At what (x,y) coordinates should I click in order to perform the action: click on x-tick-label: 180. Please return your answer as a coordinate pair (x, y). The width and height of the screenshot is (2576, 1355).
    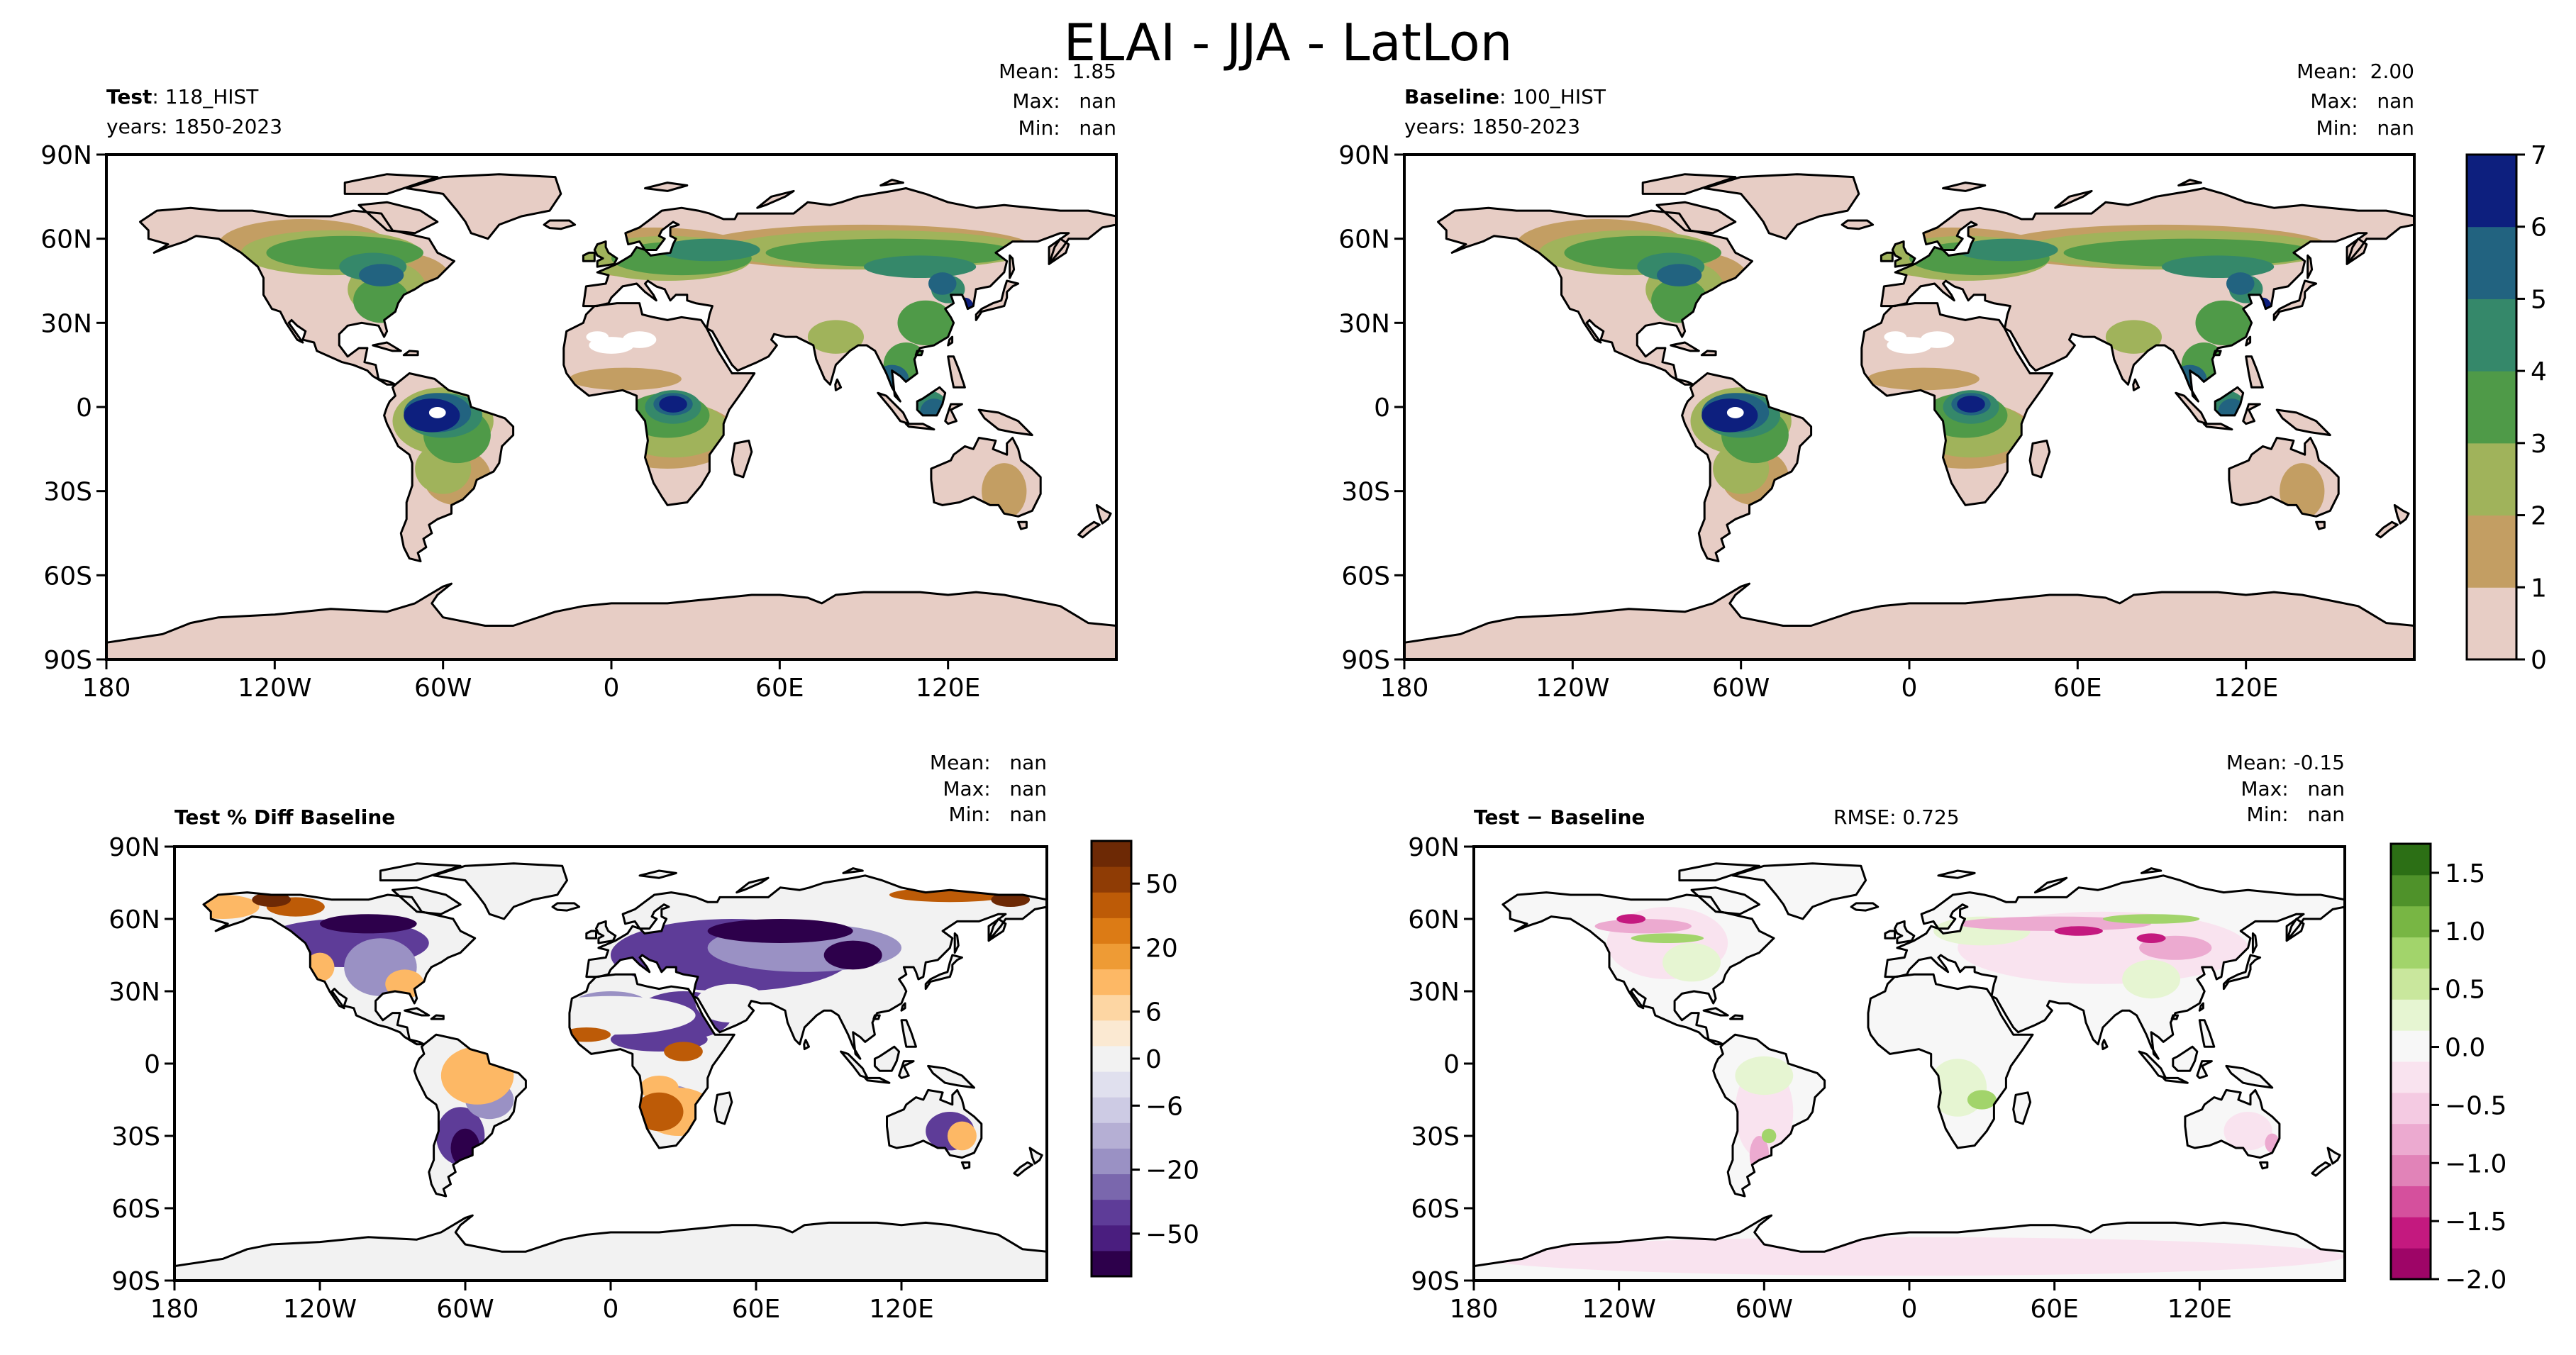
    Looking at the image, I should click on (1404, 688).